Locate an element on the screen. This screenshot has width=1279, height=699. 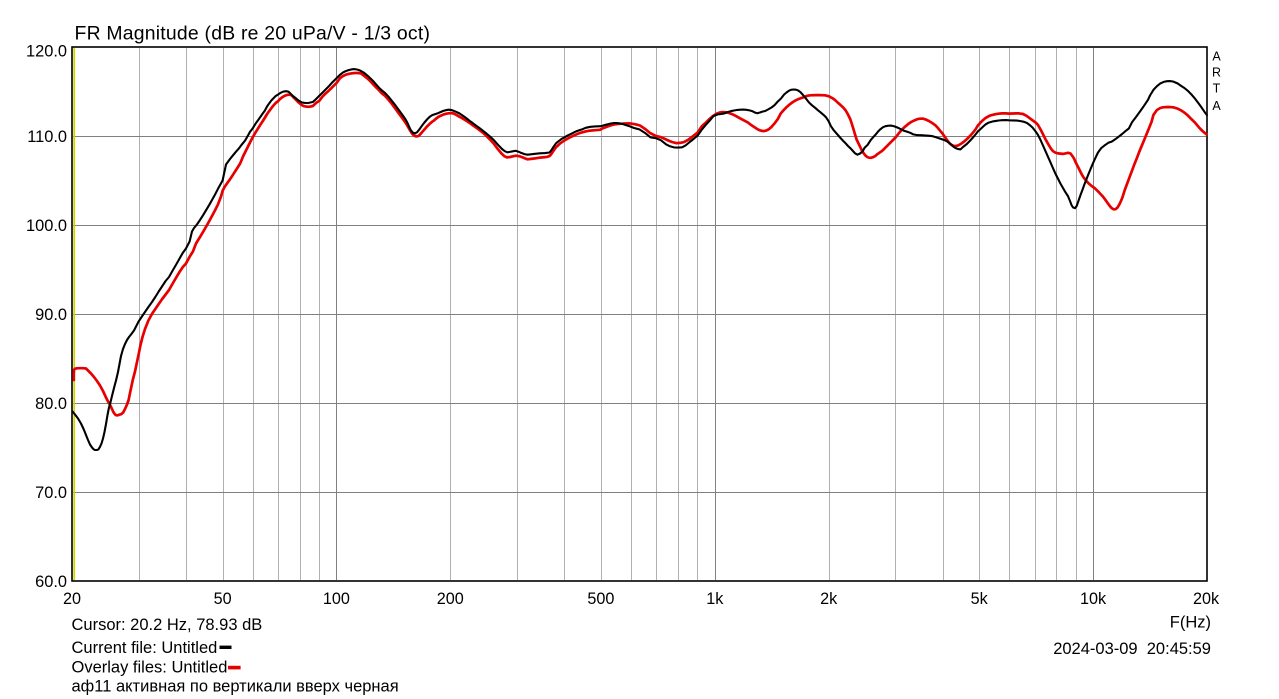
svg-text: 20 is located at coordinates (72, 599).